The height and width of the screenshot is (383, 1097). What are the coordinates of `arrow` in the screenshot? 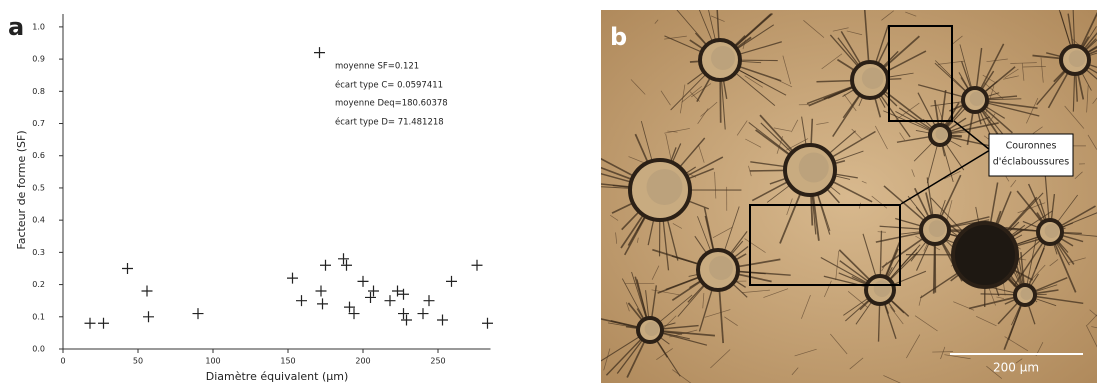 It's located at (972, 135).